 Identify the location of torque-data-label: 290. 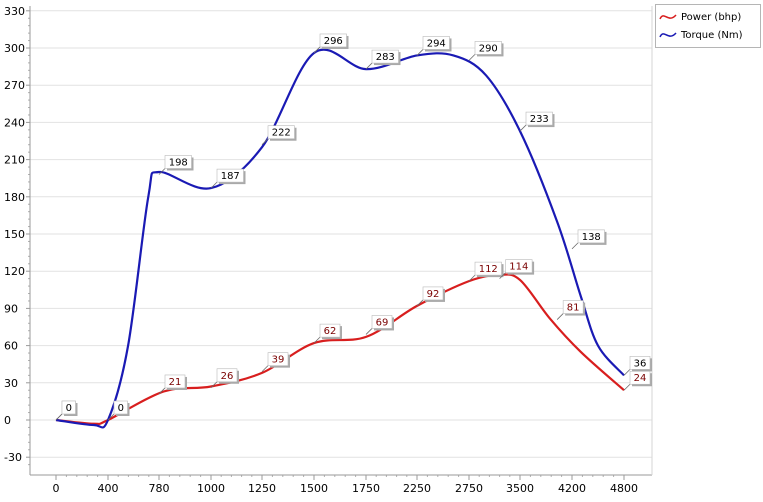
(486, 51).